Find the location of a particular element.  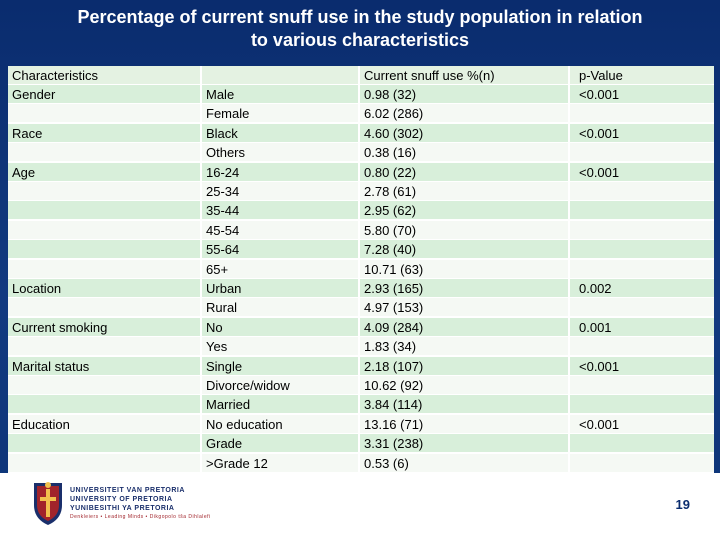

university-crest-icon is located at coordinates (48, 503).